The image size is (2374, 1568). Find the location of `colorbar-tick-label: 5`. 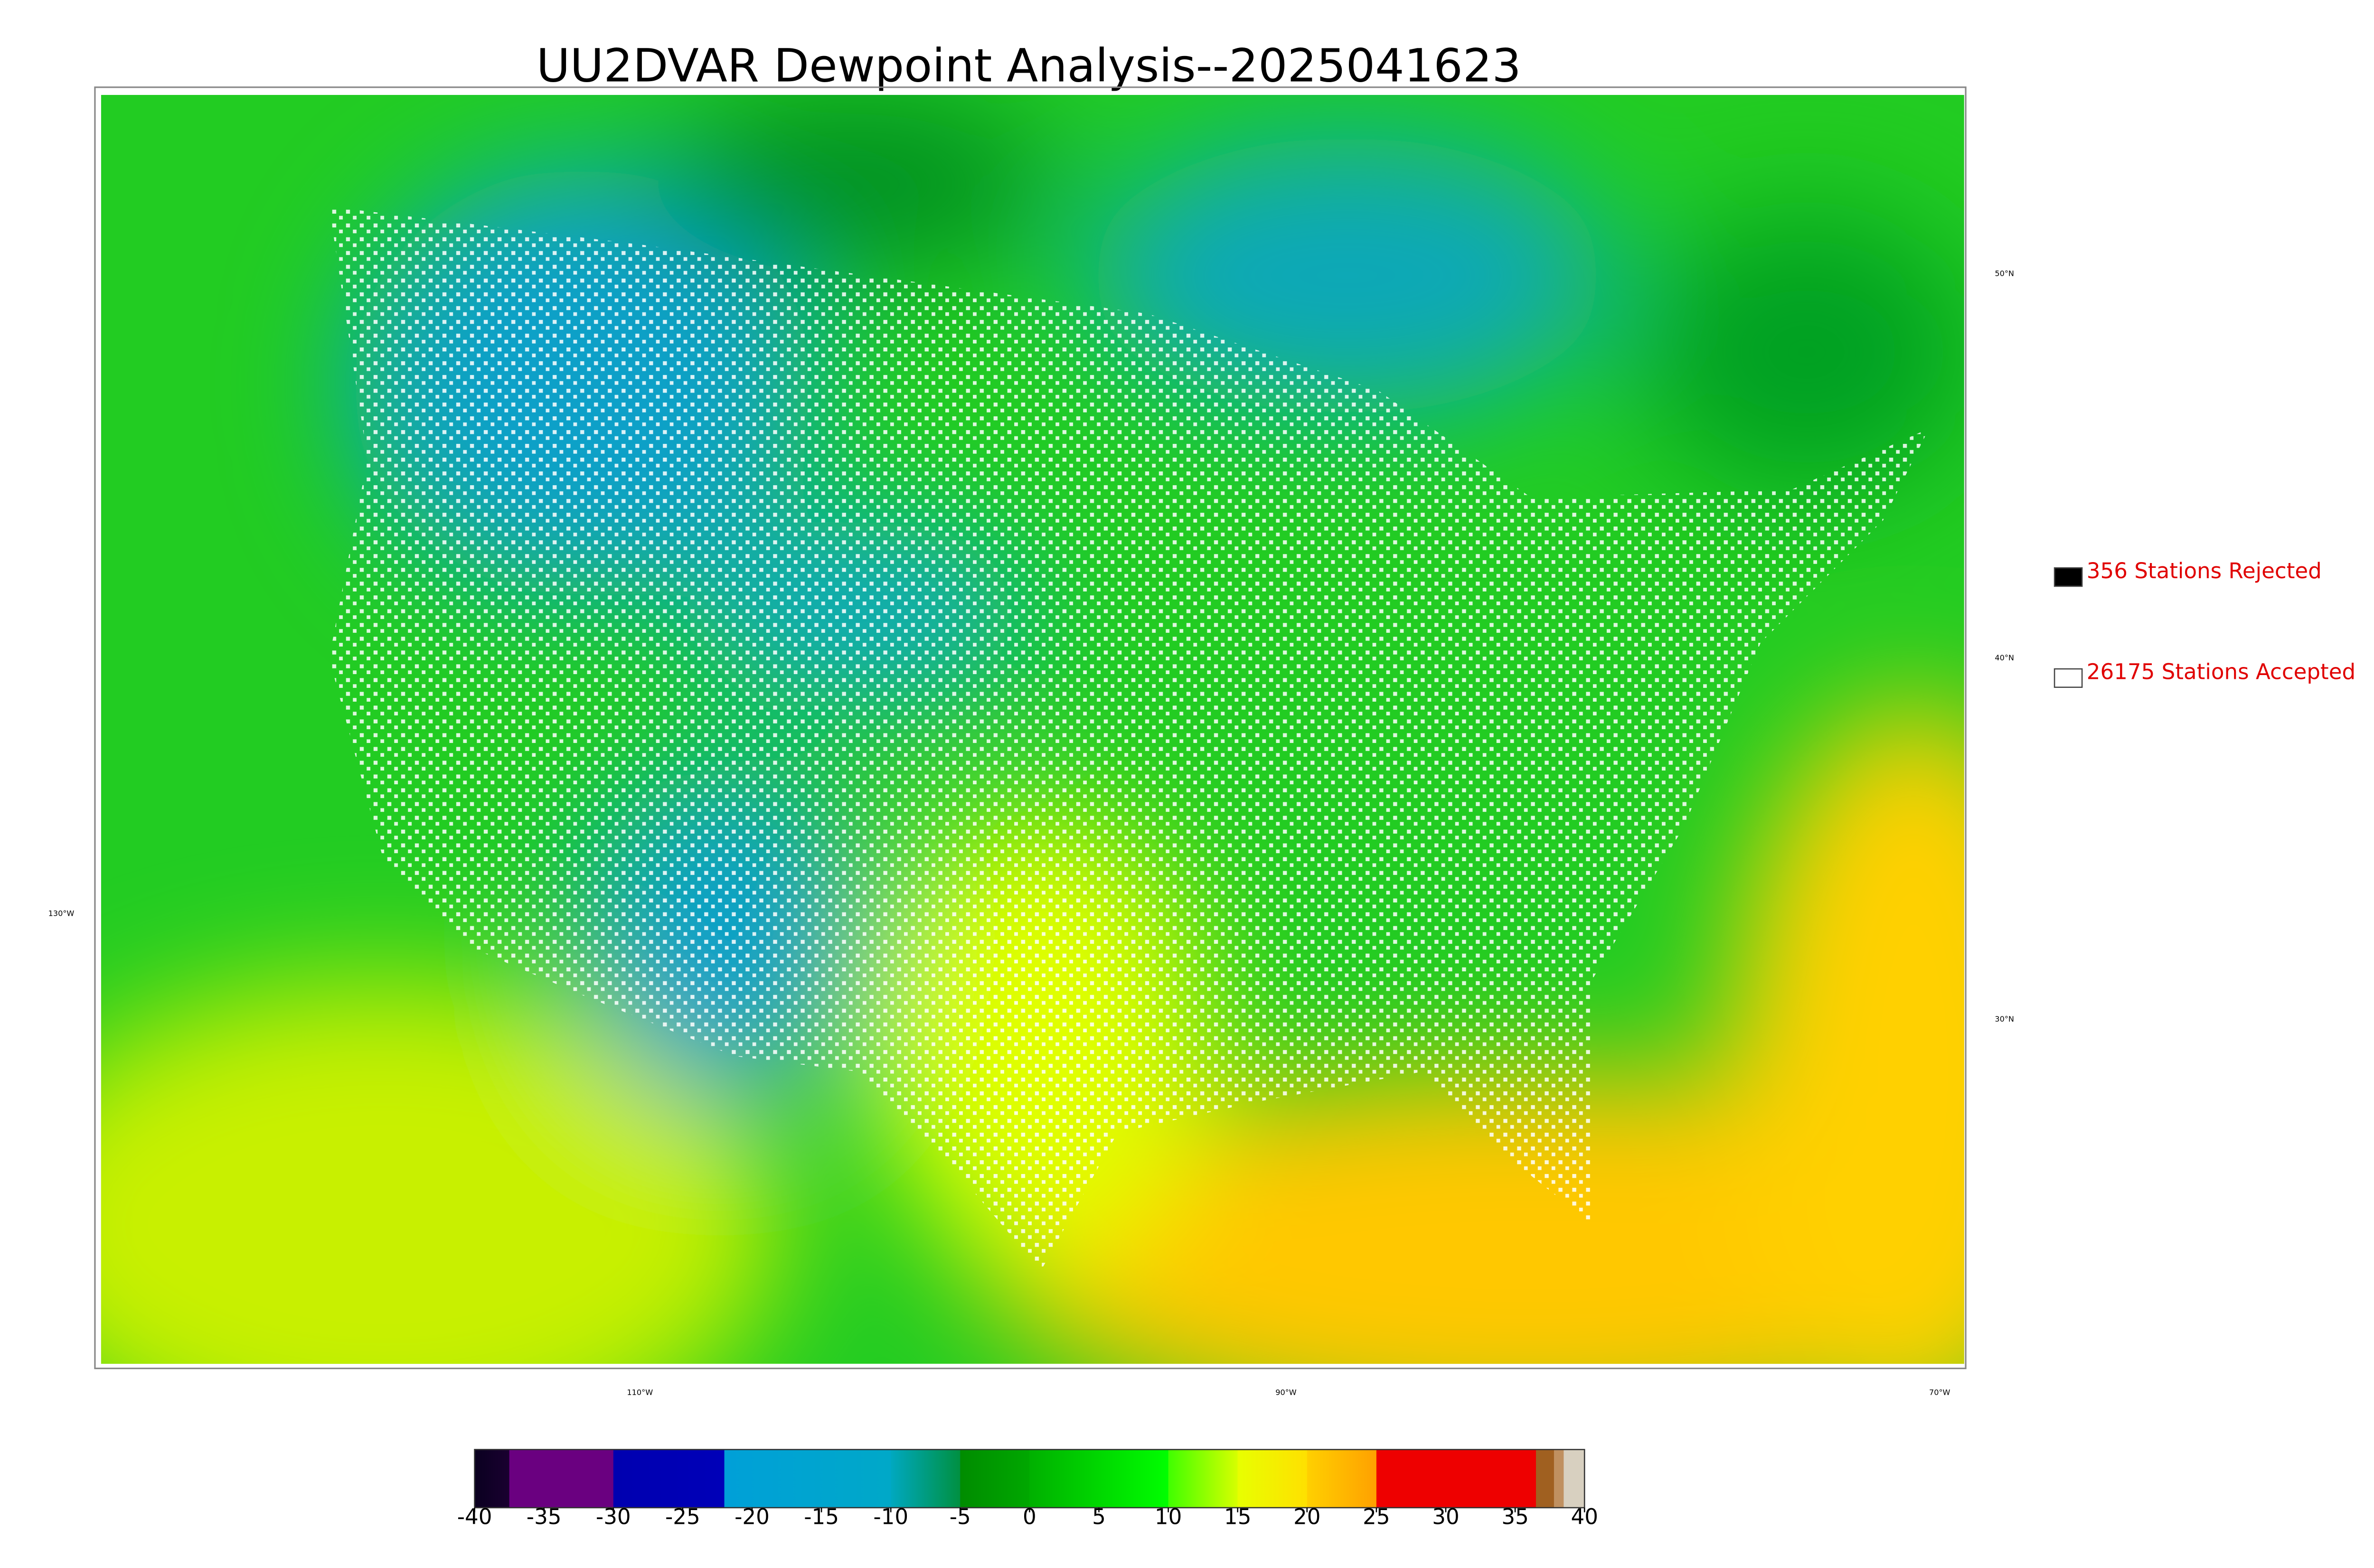

colorbar-tick-label: 5 is located at coordinates (1099, 1517).